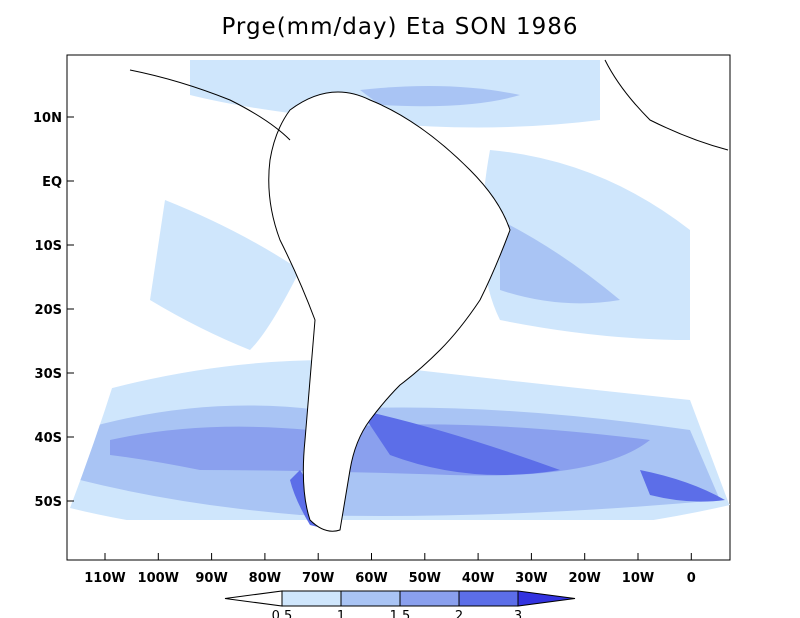 This screenshot has width=800, height=618. Describe the element at coordinates (265, 578) in the screenshot. I see `lon-tick-label: 80W` at that location.